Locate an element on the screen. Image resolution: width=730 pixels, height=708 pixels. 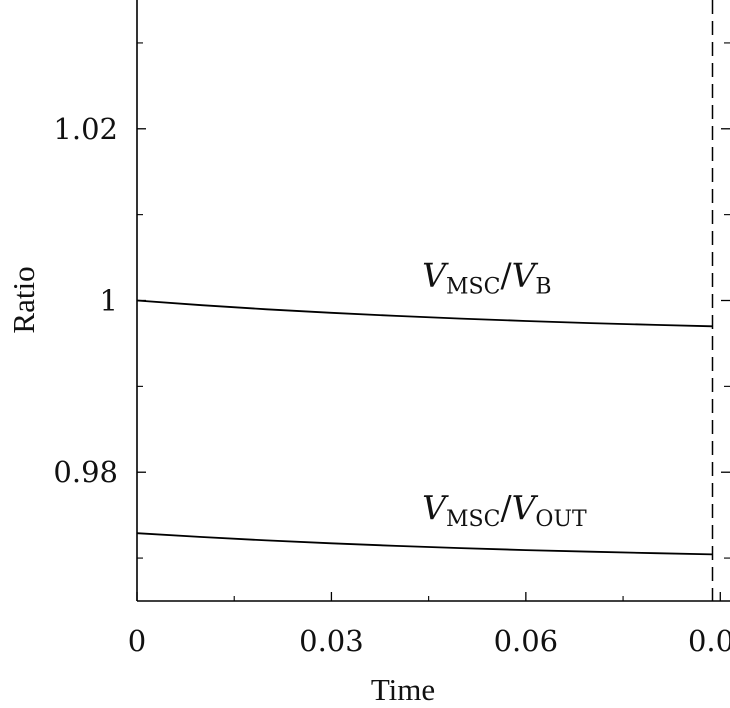
y-tick-label: 1 is located at coordinates (109, 301).